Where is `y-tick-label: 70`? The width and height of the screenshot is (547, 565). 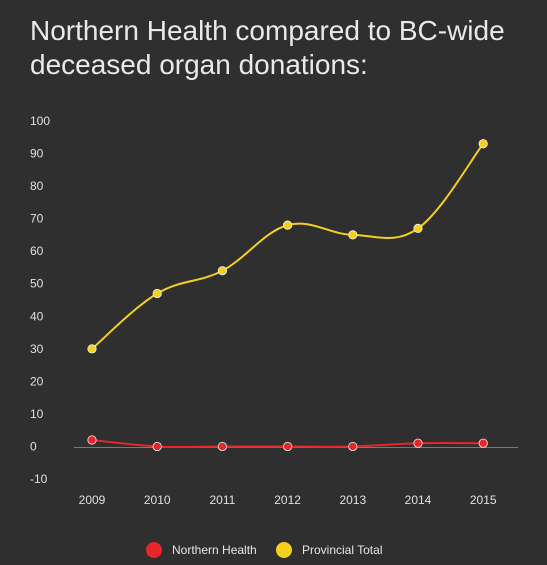 y-tick-label: 70 is located at coordinates (37, 219).